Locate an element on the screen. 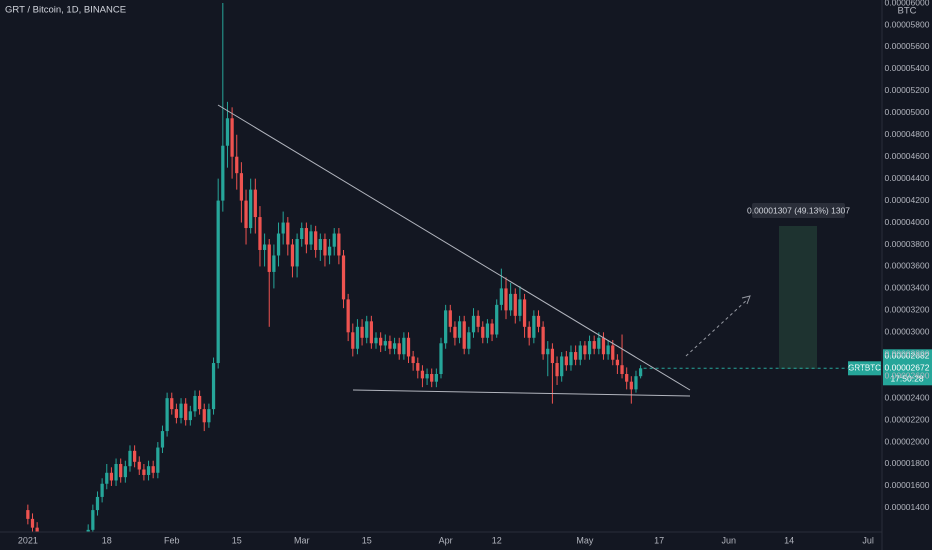 The height and width of the screenshot is (550, 932). support-line is located at coordinates (521, 393).